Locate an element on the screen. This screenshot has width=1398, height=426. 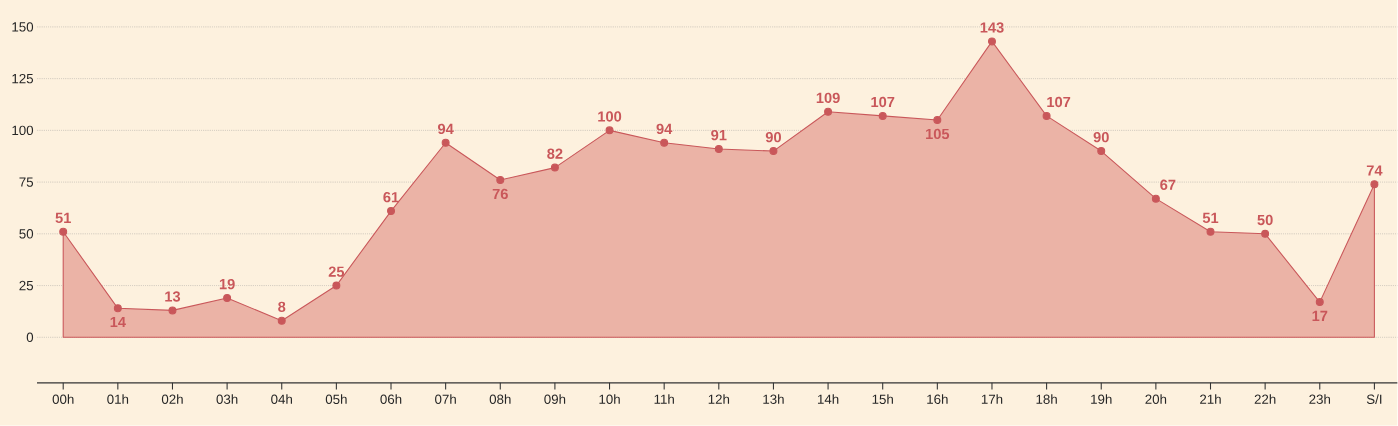
data-label: 91 is located at coordinates (719, 135).